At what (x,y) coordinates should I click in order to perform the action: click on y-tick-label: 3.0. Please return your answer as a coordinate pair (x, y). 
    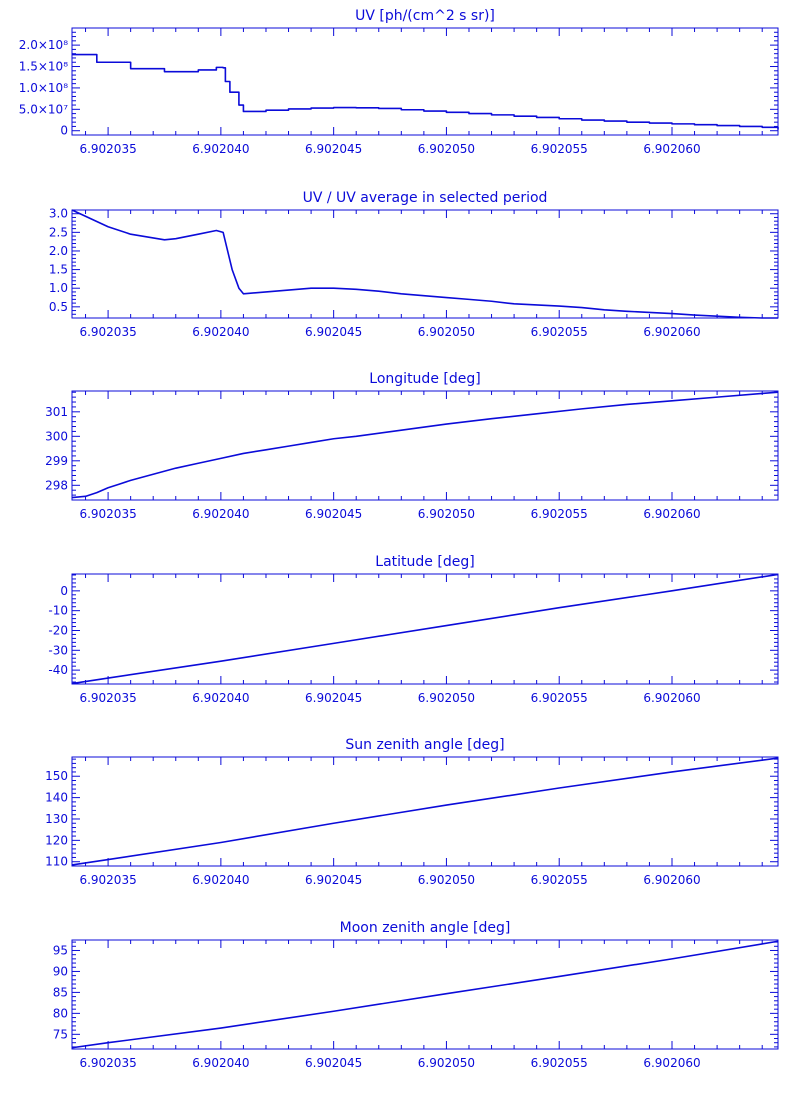
    Looking at the image, I should click on (58, 214).